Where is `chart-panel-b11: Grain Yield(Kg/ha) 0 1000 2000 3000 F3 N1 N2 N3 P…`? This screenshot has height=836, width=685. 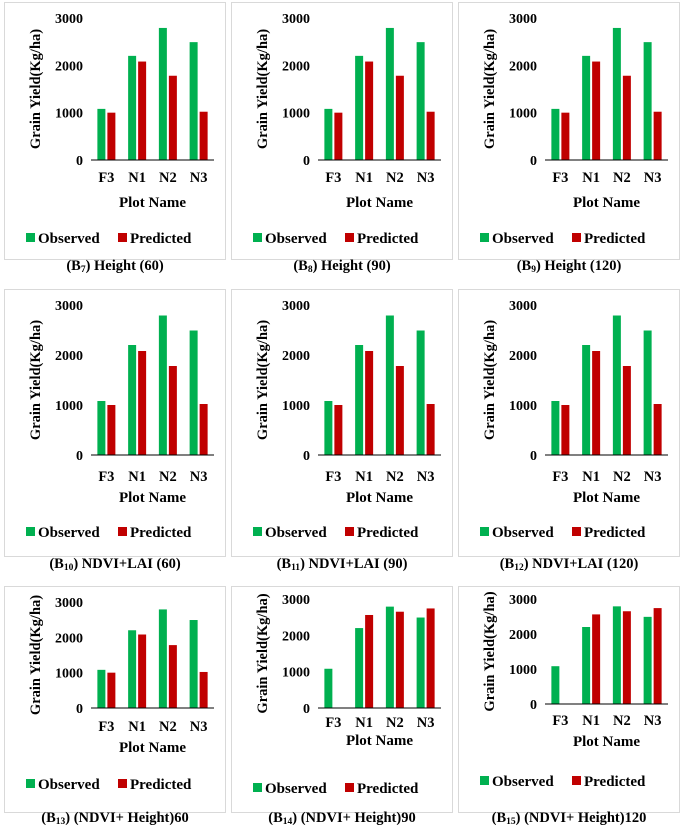 chart-panel-b11: Grain Yield(Kg/ha) 0 1000 2000 3000 F3 N1 N2 N3 P… is located at coordinates (342, 423).